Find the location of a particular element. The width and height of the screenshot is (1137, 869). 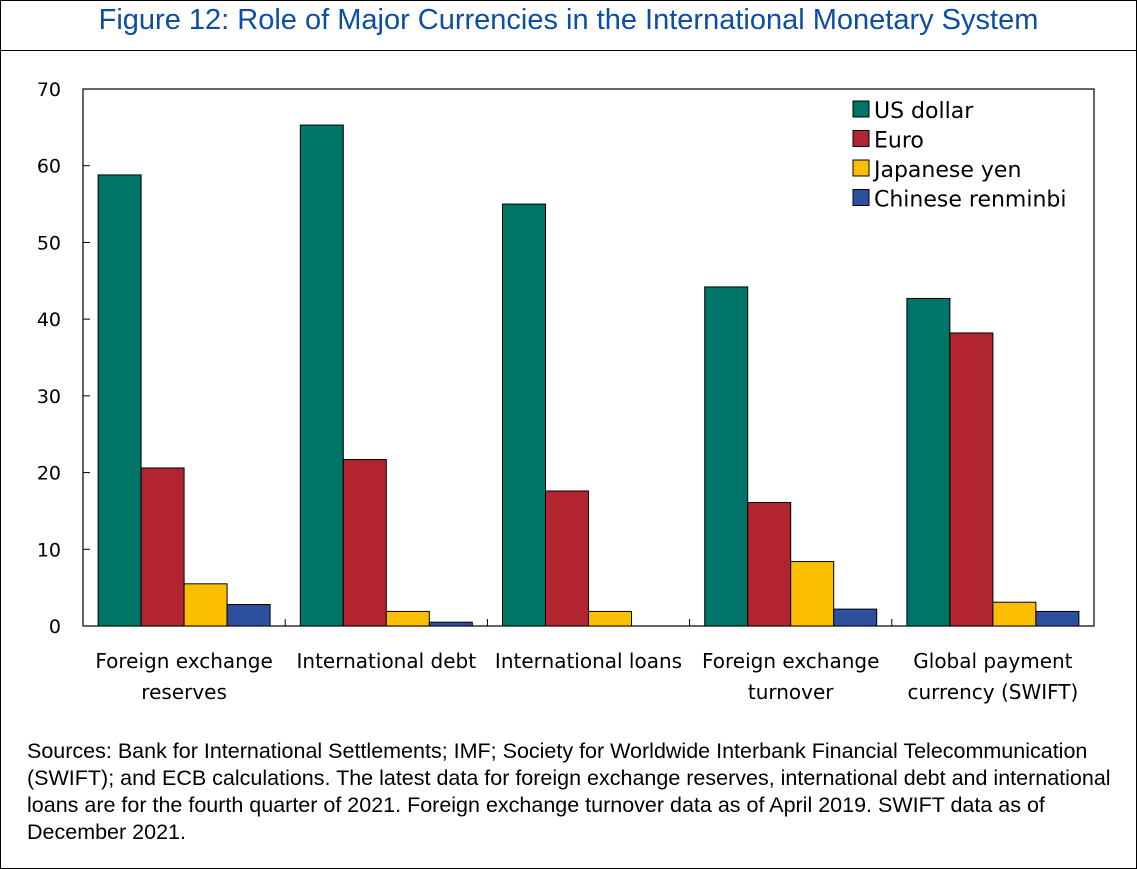

x-category-label: Global payment is located at coordinates (992, 661).